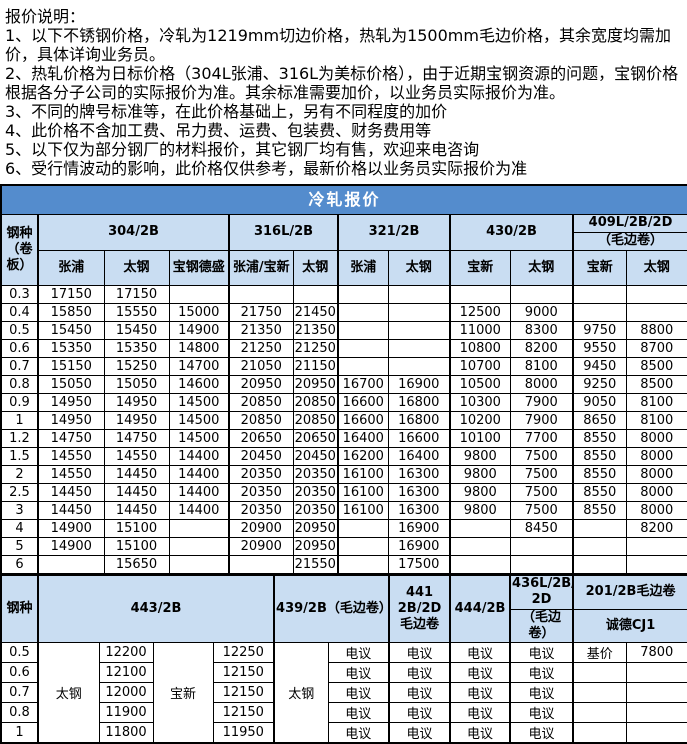 The image size is (687, 744). What do you see at coordinates (136, 294) in the screenshot?
I see `price-cell: 17150` at bounding box center [136, 294].